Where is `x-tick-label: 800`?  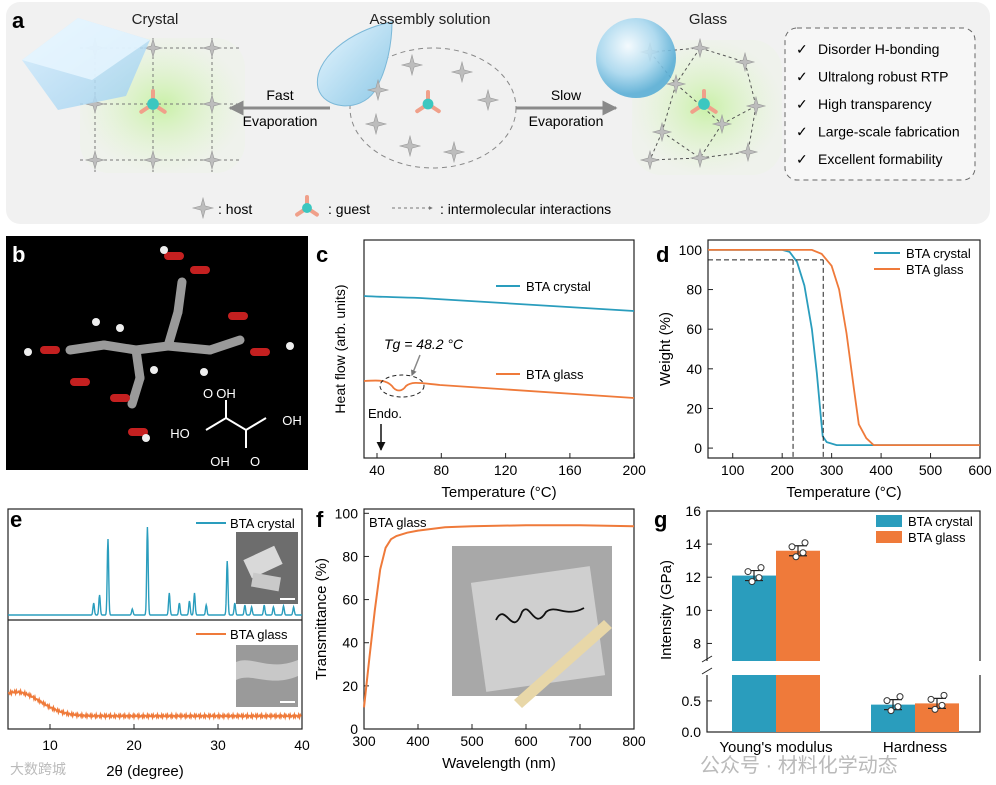
x-tick-label: 800 is located at coordinates (634, 741).